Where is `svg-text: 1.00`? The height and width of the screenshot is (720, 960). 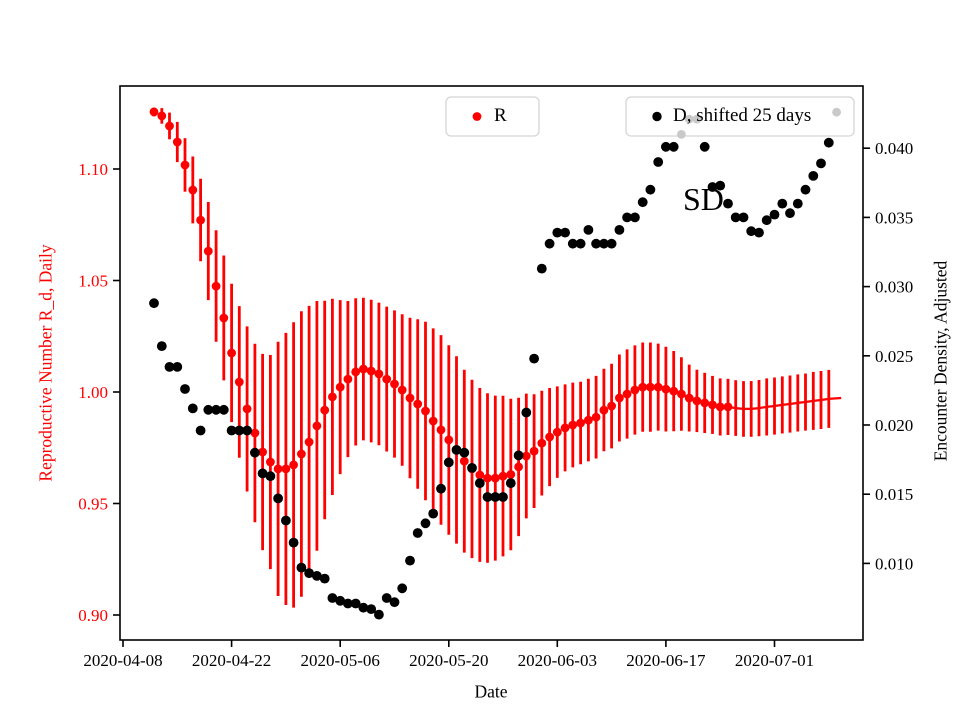 svg-text: 1.00 is located at coordinates (93, 392).